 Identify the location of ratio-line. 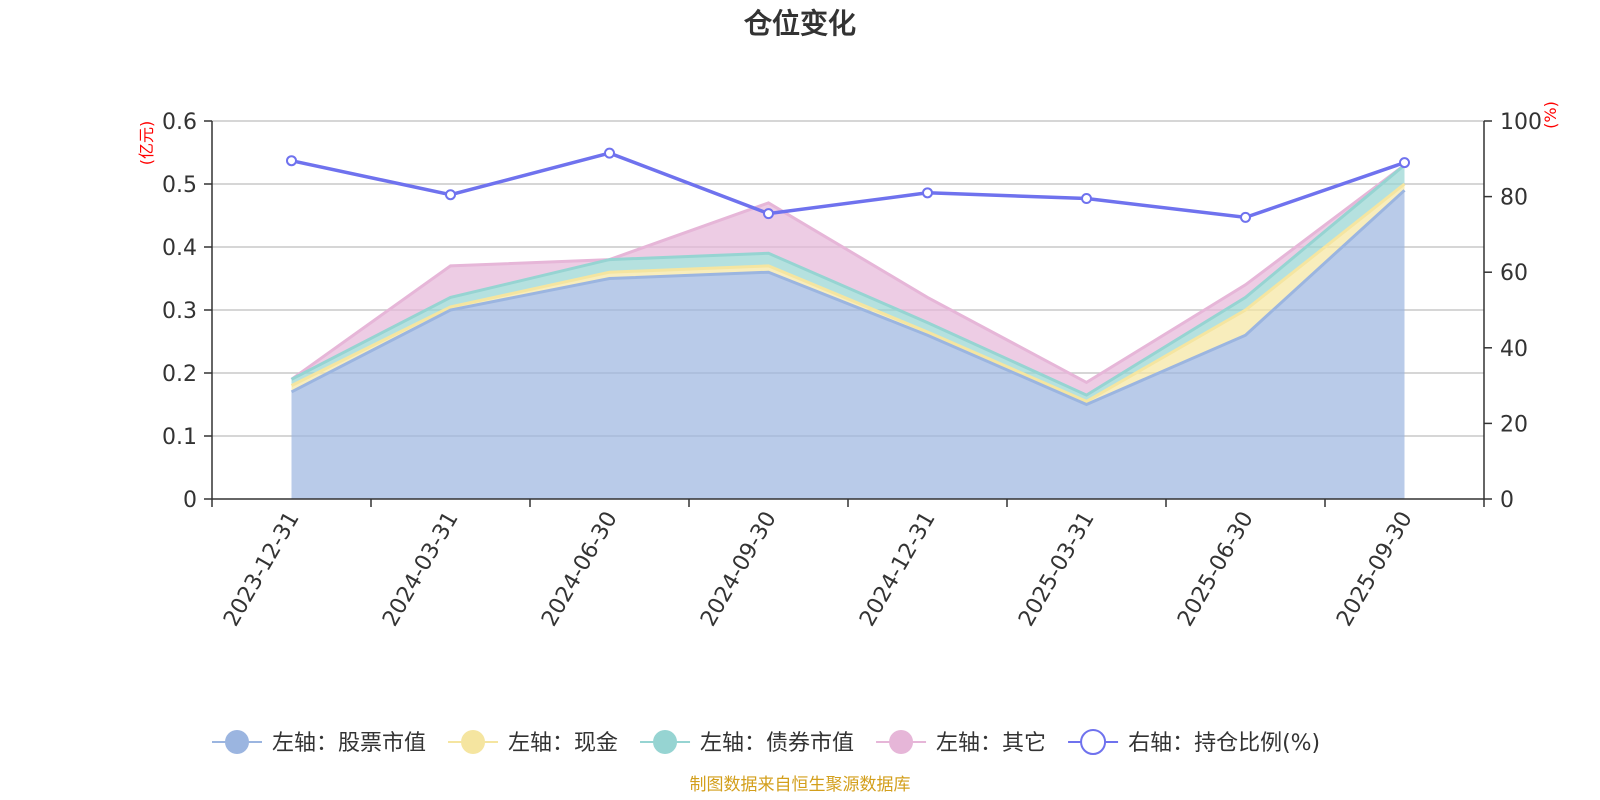
(848, 185).